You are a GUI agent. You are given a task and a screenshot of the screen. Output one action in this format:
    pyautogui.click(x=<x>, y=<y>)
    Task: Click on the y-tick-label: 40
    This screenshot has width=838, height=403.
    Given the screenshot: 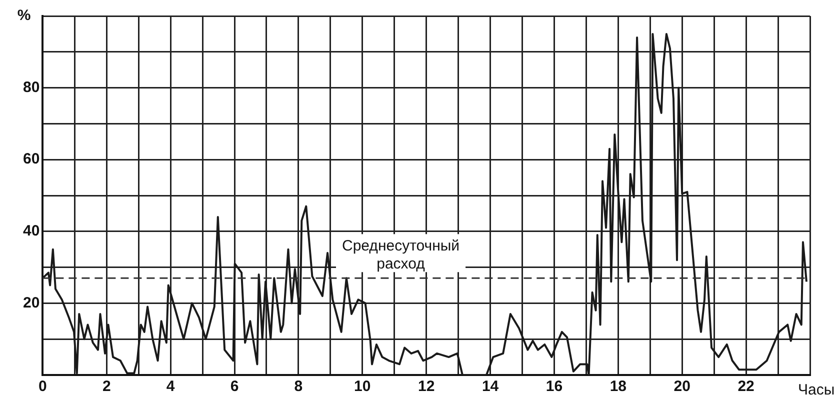 What is the action you would take?
    pyautogui.click(x=31, y=231)
    